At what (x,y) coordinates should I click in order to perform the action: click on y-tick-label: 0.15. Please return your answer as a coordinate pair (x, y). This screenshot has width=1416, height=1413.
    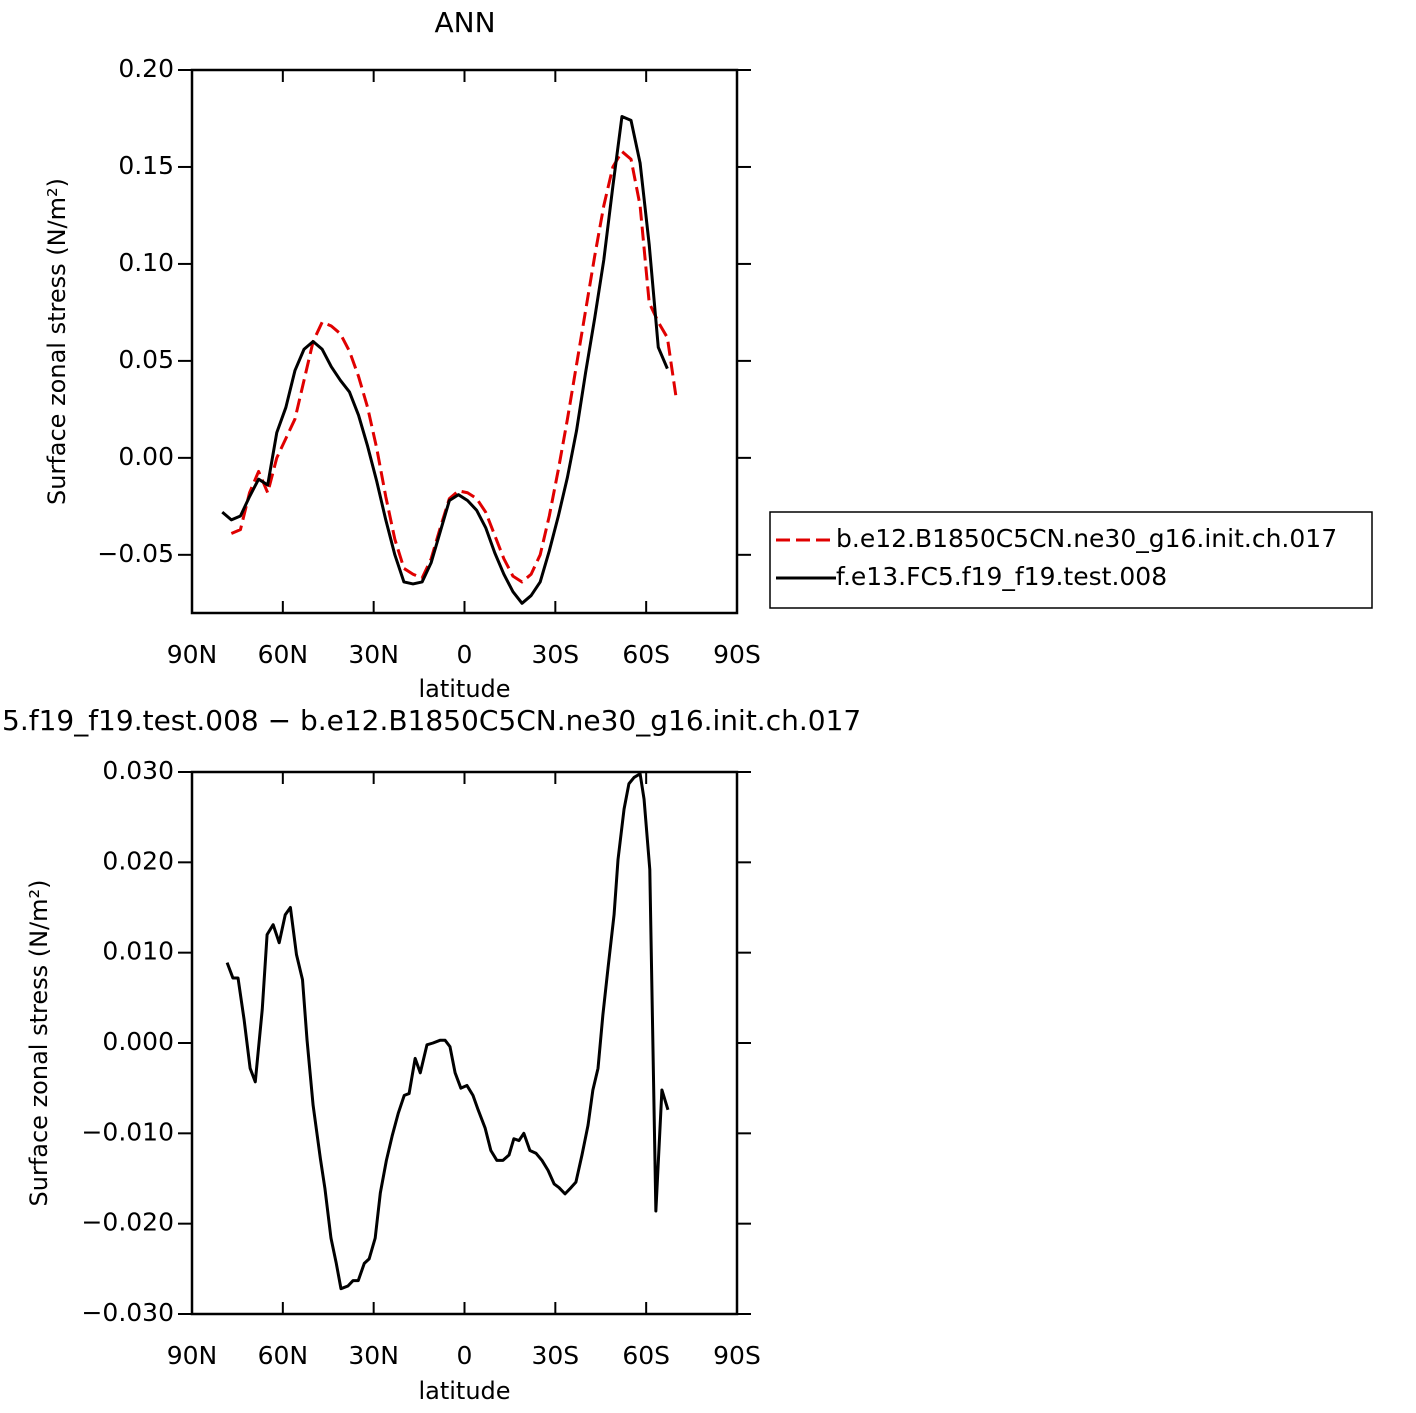
    Looking at the image, I should click on (146, 165).